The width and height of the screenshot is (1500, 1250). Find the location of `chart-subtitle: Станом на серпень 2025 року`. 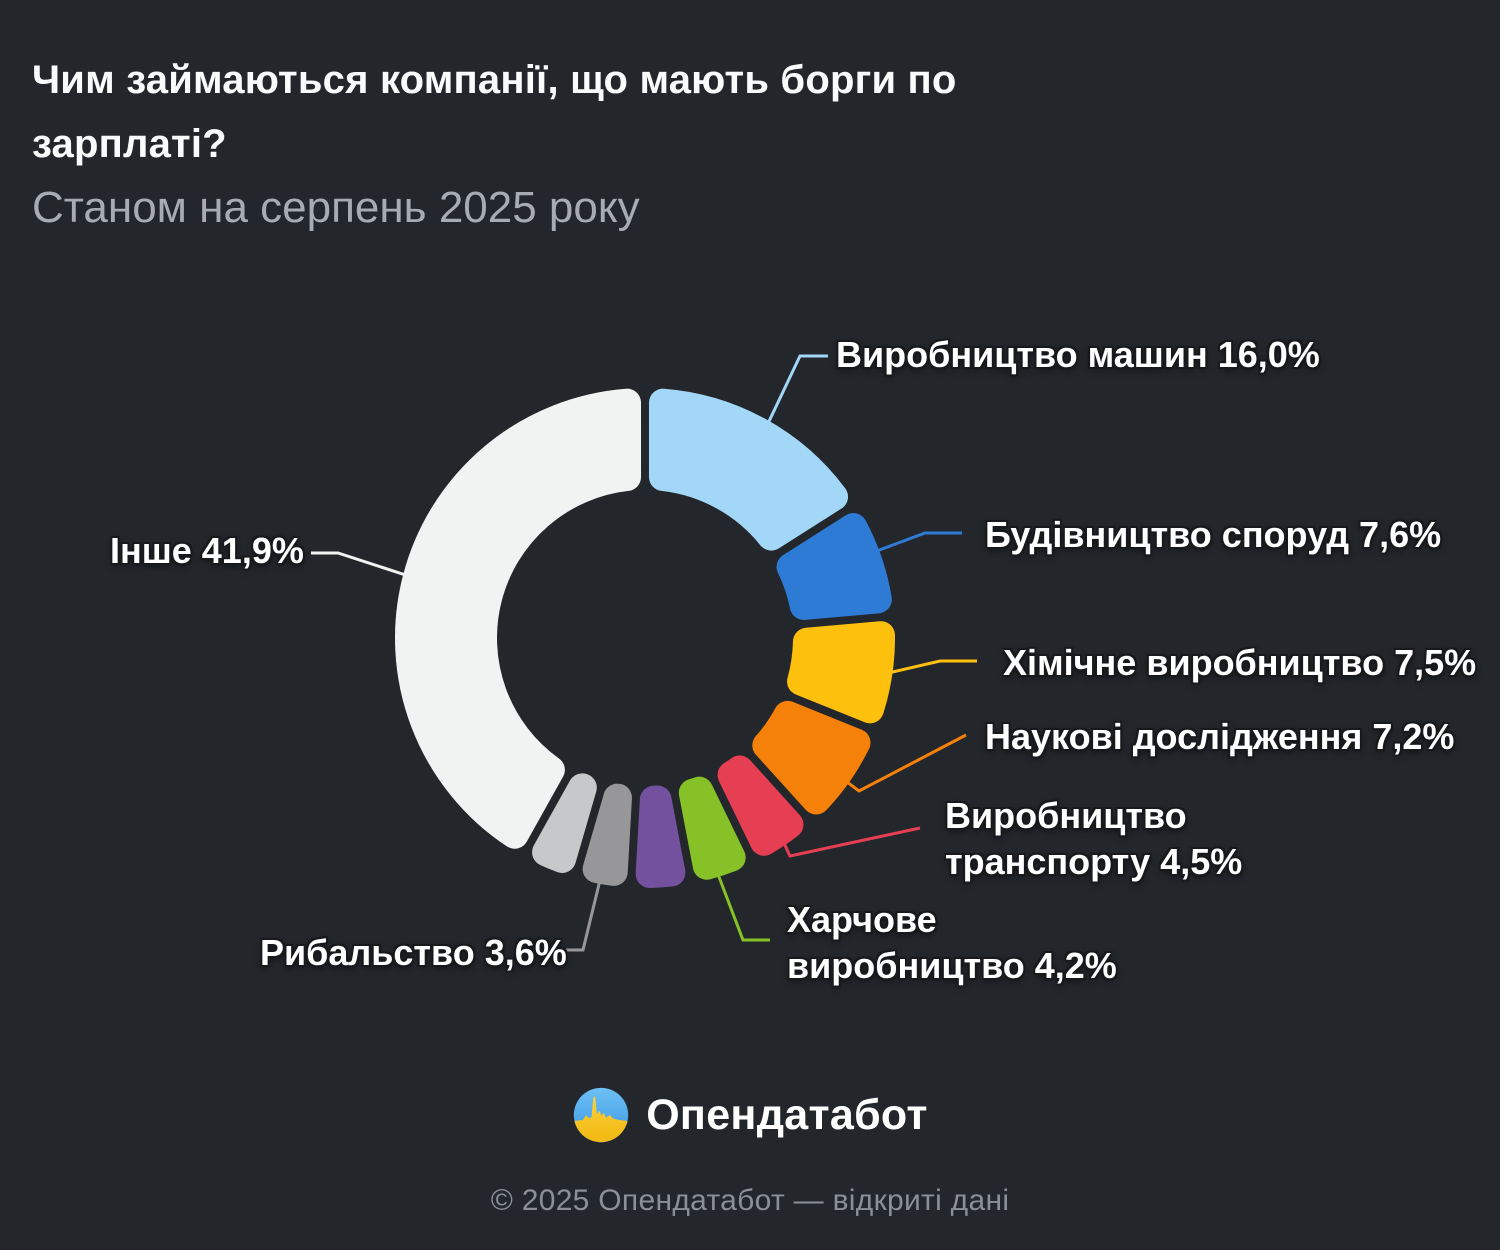

chart-subtitle: Станом на серпень 2025 року is located at coordinates (336, 207).